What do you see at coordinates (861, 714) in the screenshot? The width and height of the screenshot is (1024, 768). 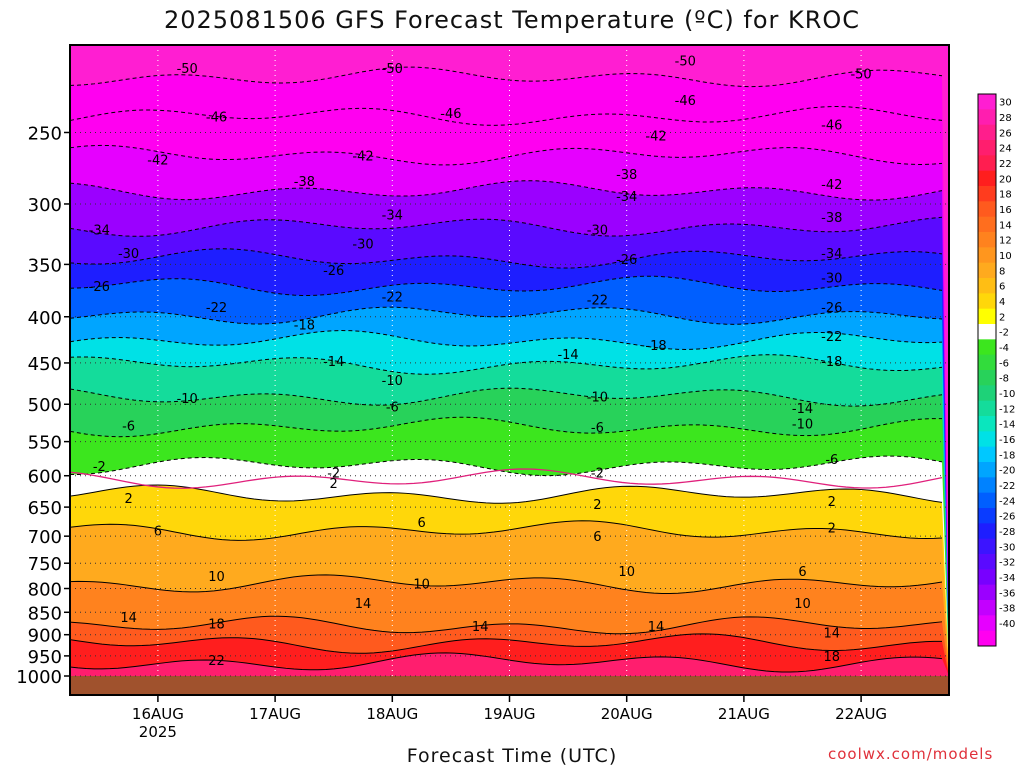 I see `x-tick-label: 22AUG` at bounding box center [861, 714].